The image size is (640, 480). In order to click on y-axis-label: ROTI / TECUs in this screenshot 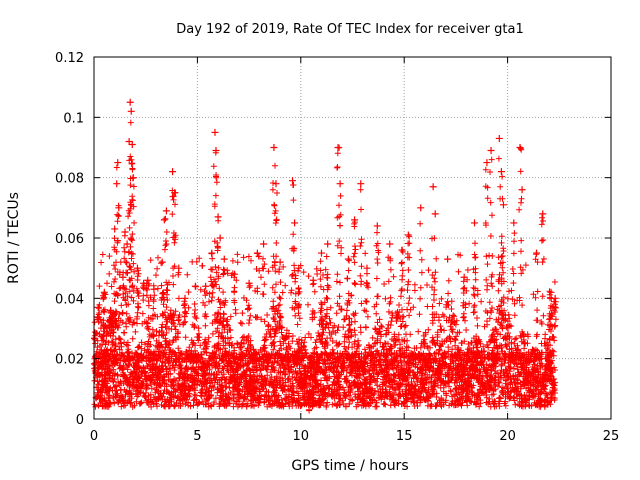, I will do `click(14, 238)`.